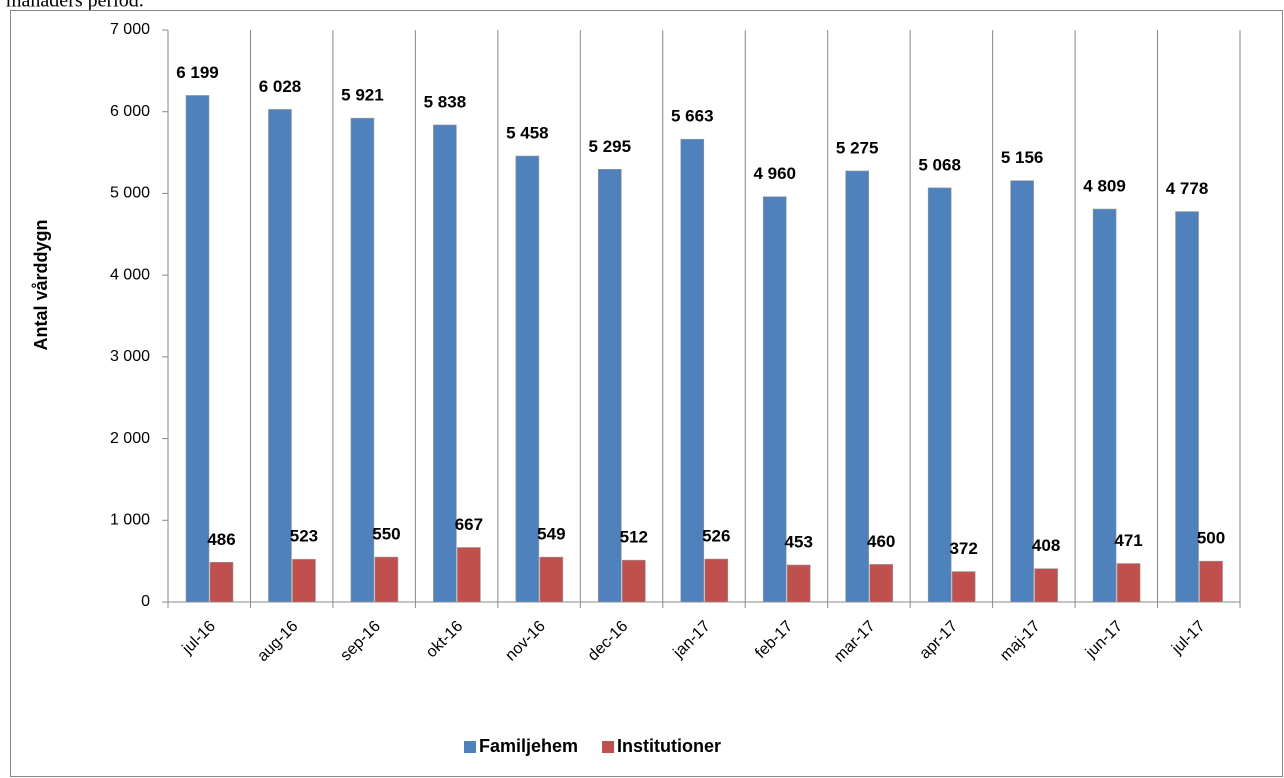 This screenshot has height=778, width=1284. Describe the element at coordinates (386, 534) in the screenshot. I see `value-label: 550` at that location.